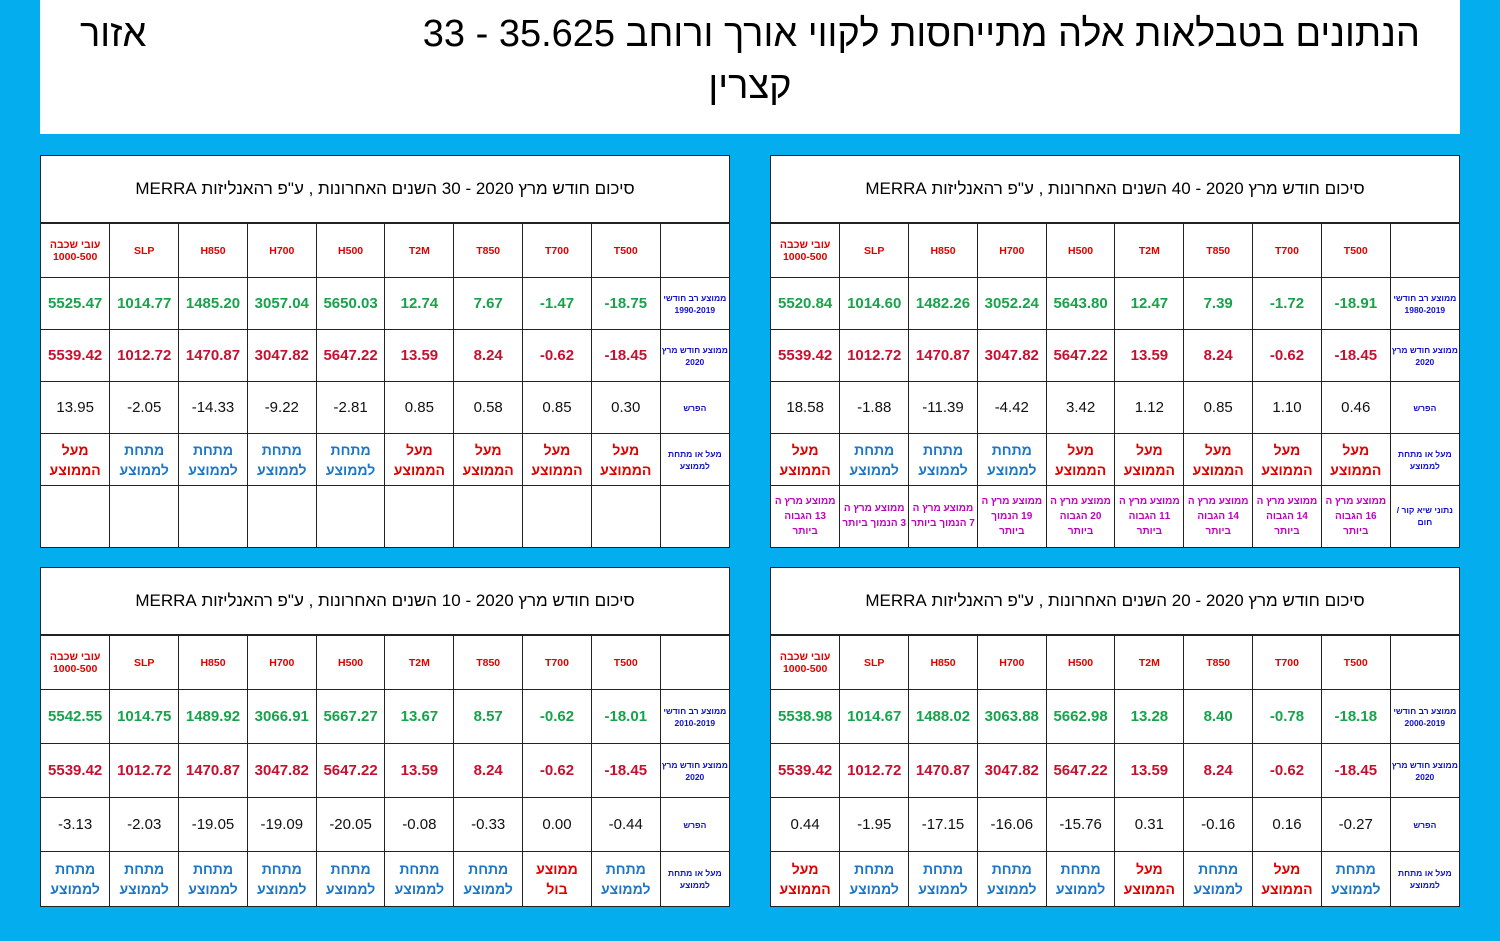 This screenshot has height=941, width=1500. Describe the element at coordinates (350, 662) in the screenshot. I see `column-header: H500` at that location.